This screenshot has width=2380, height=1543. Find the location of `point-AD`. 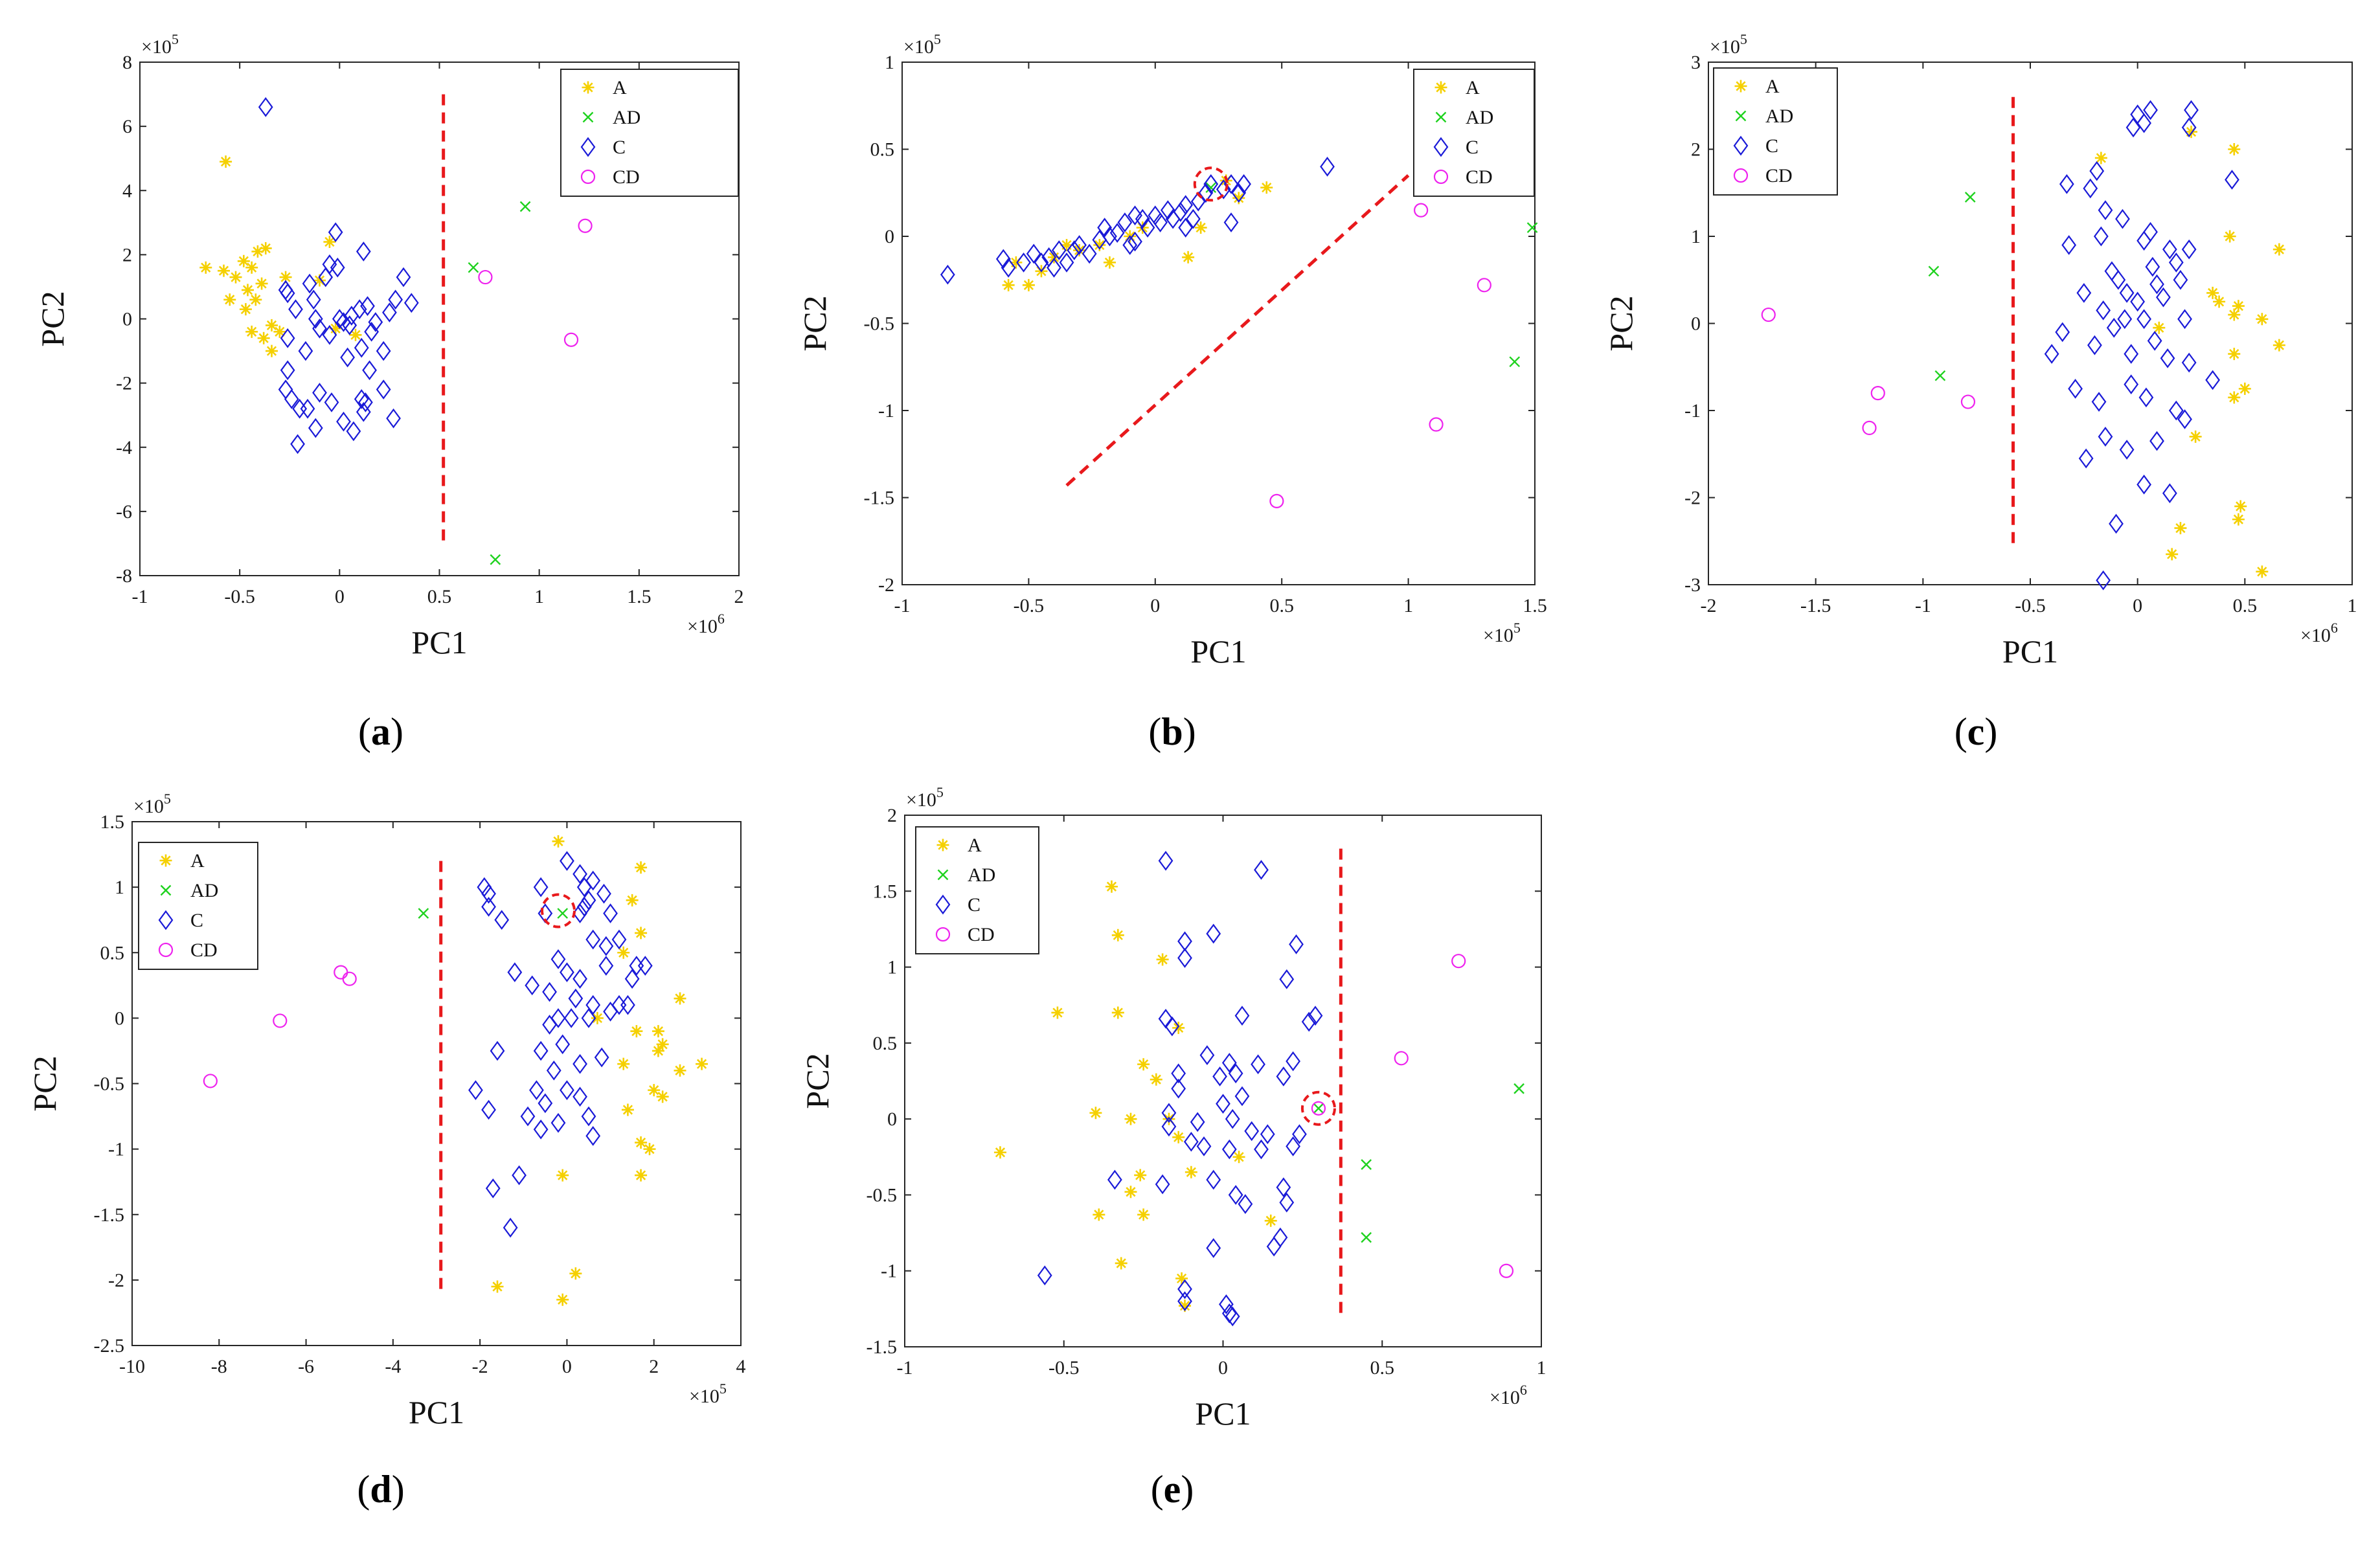

point-AD is located at coordinates (1319, 1108).